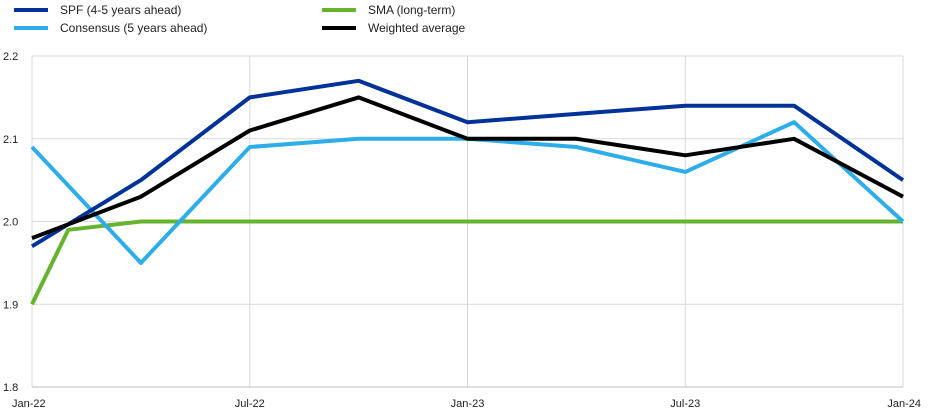 Image resolution: width=945 pixels, height=413 pixels. I want to click on y-tick-label: 1.8, so click(10, 388).